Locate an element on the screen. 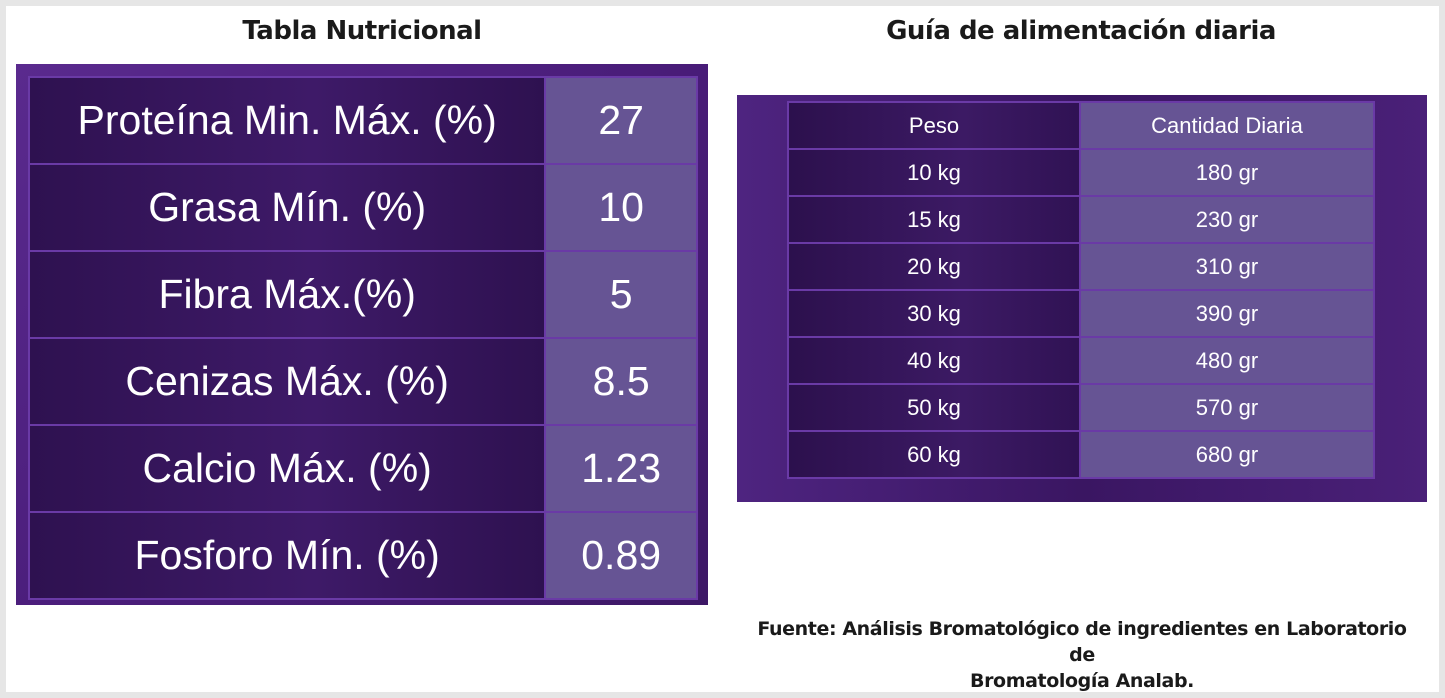 The height and width of the screenshot is (698, 1445). table-row: 20 kg 310 gr is located at coordinates (1081, 266).